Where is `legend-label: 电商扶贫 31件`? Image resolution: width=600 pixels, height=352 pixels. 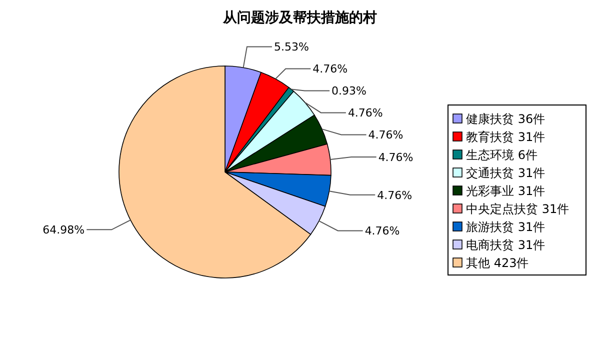 legend-label: 电商扶贫 31件 is located at coordinates (506, 245).